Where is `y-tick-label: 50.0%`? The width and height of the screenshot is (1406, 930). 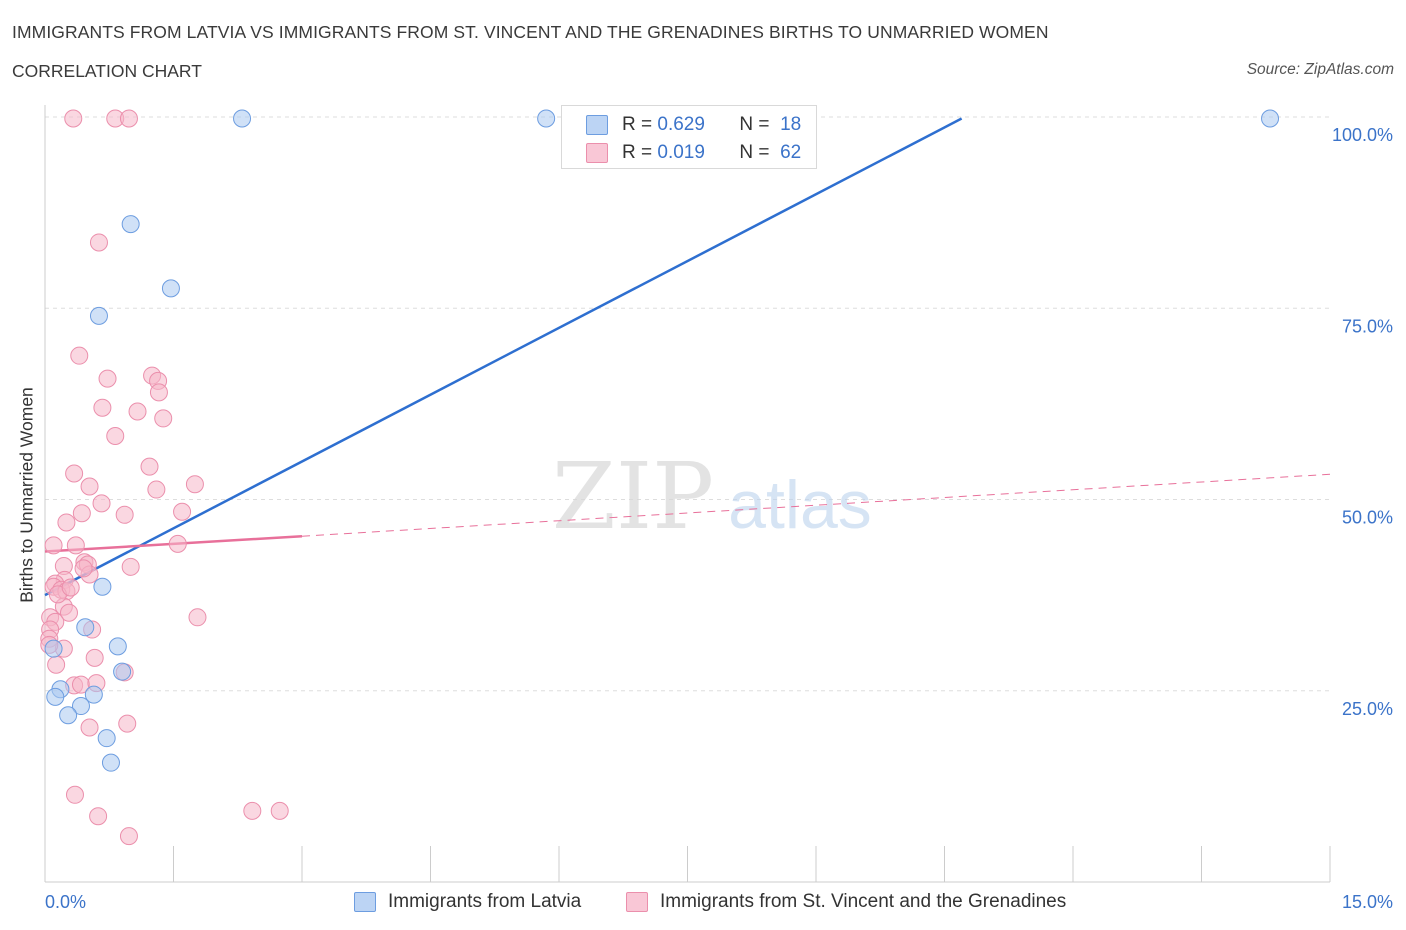
y-tick-label: 50.0% is located at coordinates (1367, 518).